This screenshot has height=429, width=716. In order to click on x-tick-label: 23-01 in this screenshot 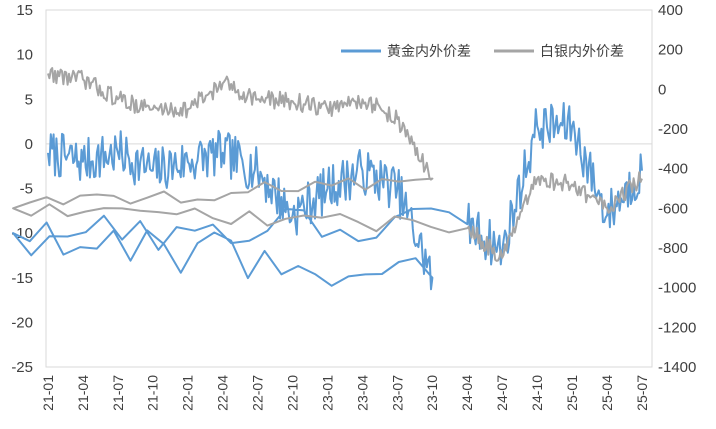, I will do `click(327, 393)`.